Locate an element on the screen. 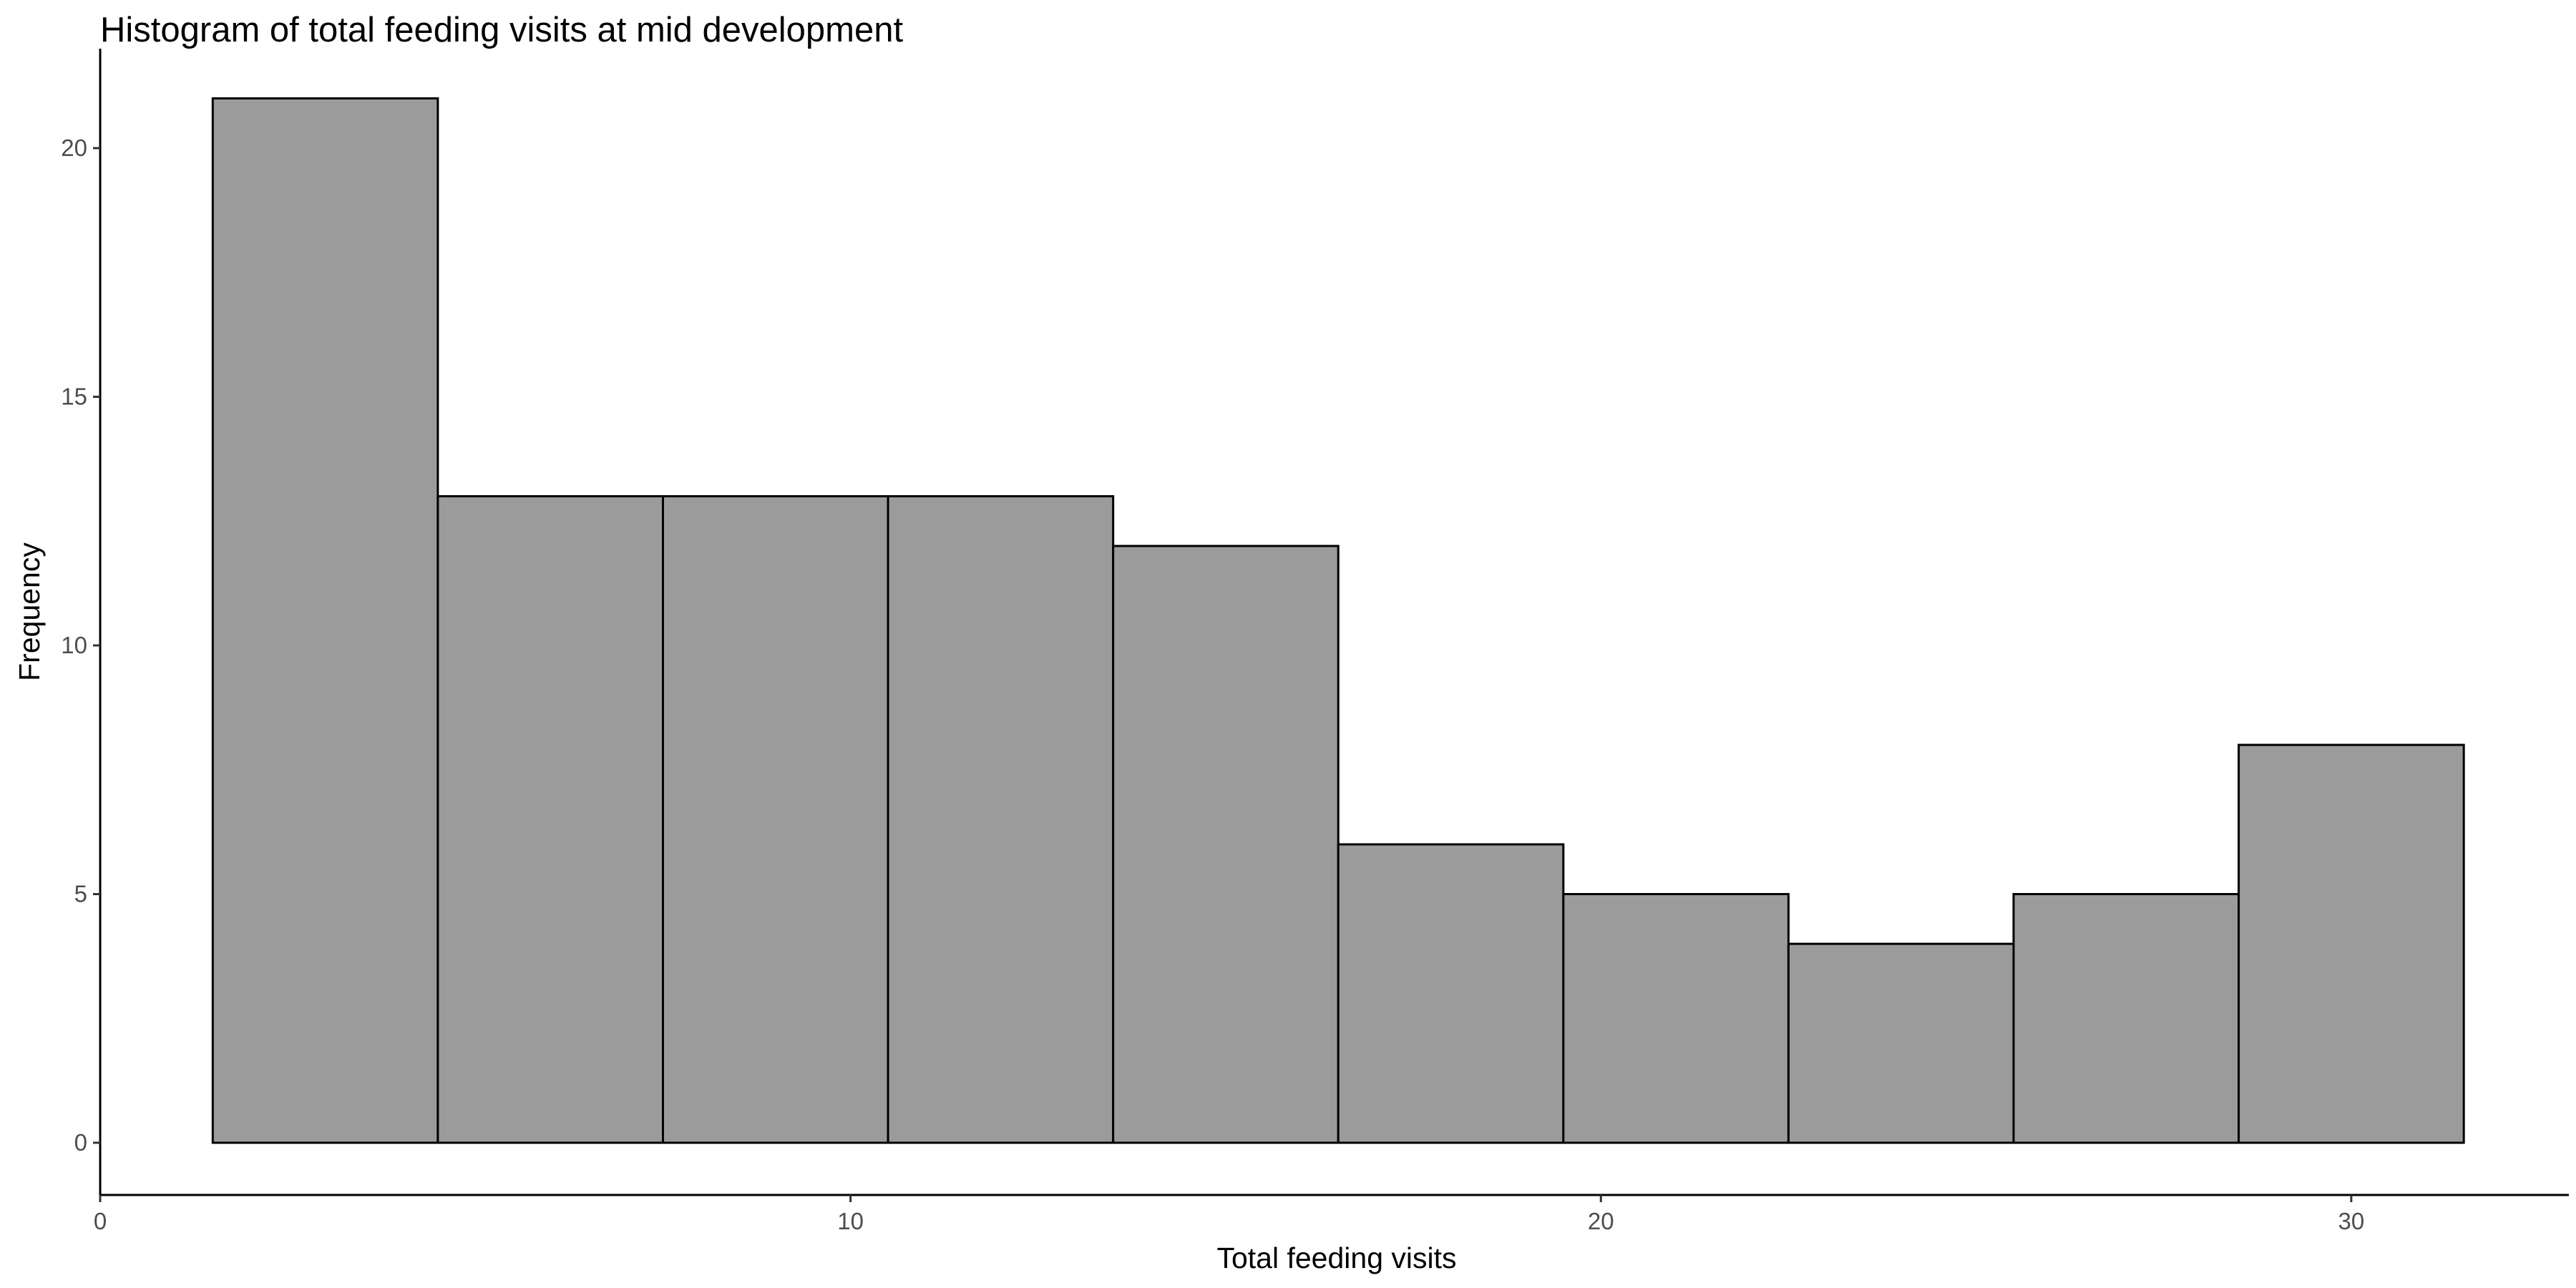  x-tick-label: 30 is located at coordinates (2351, 1221).